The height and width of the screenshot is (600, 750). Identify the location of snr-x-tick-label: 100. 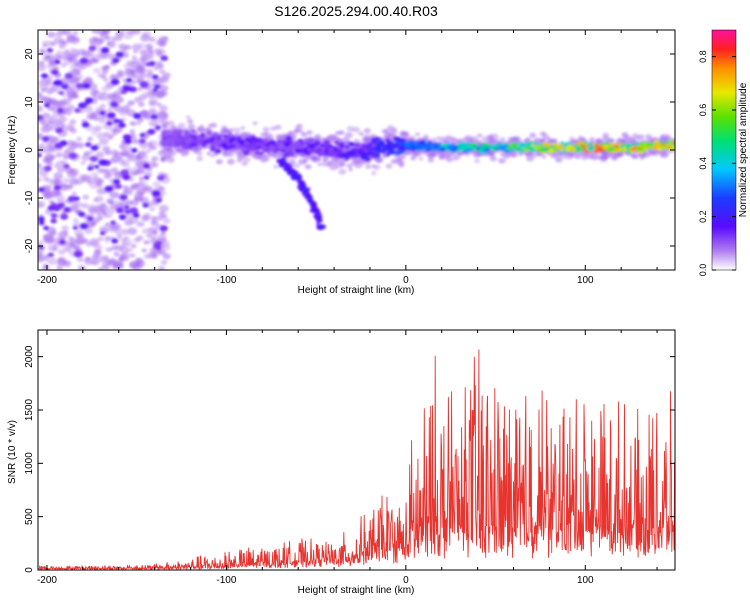
(585, 580).